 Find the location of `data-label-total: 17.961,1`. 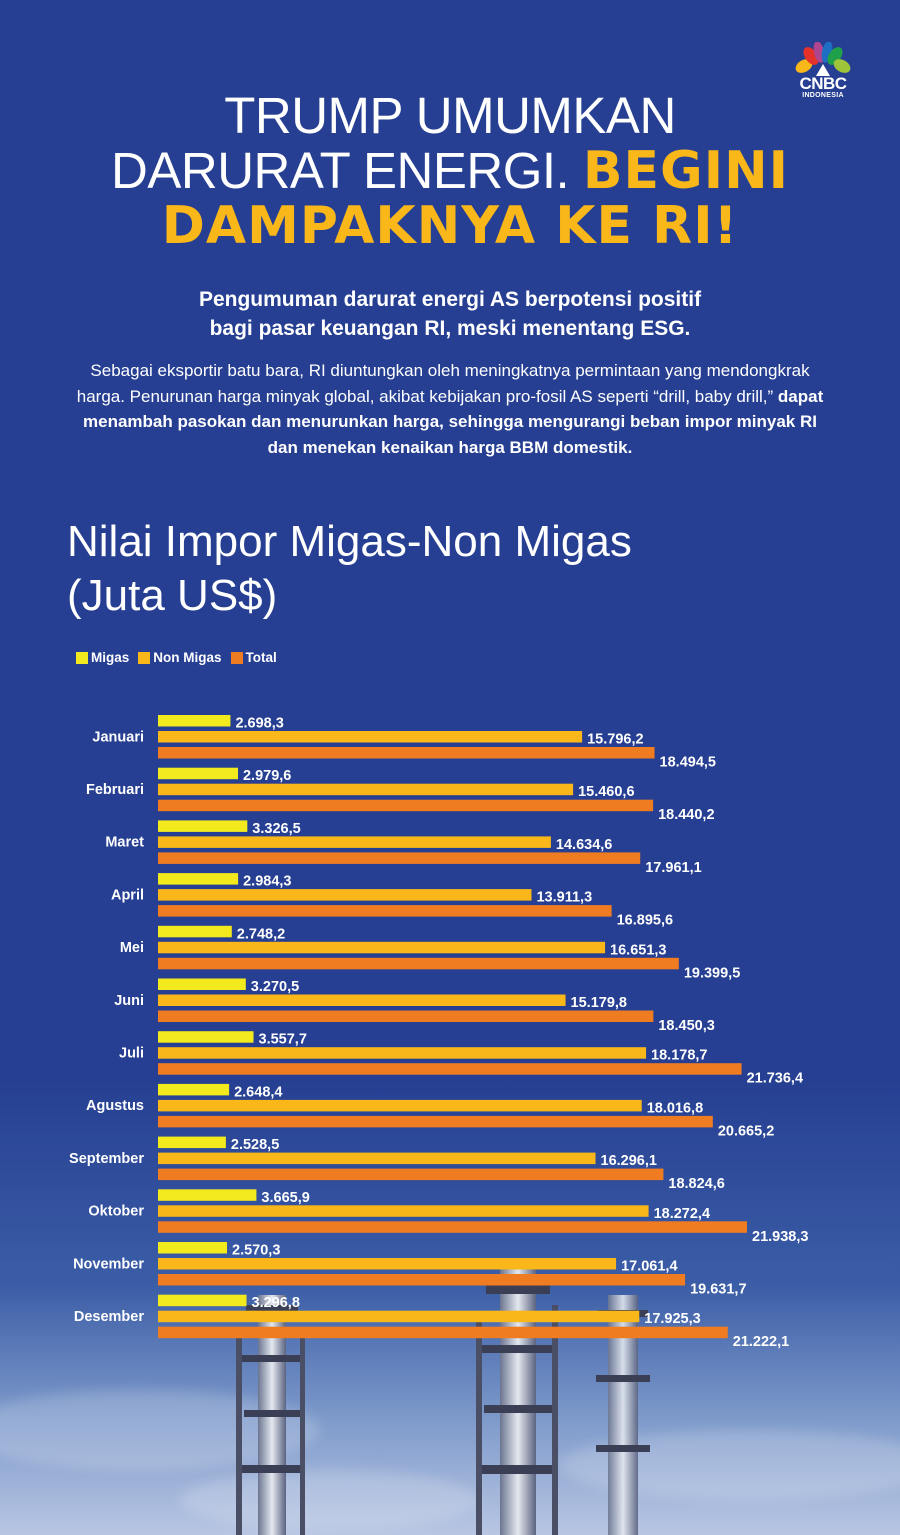

data-label-total: 17.961,1 is located at coordinates (673, 868).